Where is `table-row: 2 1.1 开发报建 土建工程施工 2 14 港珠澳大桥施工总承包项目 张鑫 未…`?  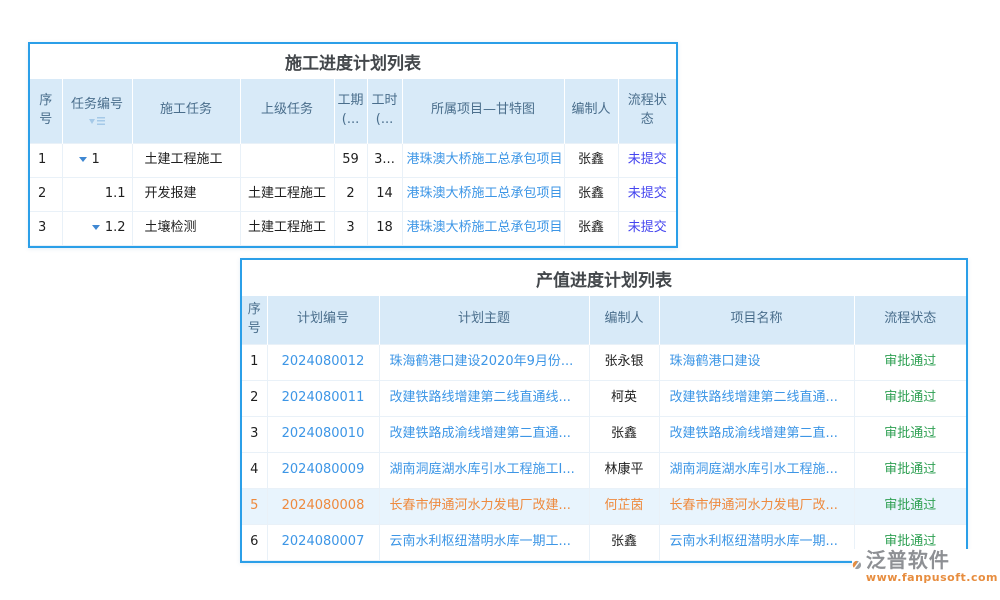
table-row: 2 1.1 开发报建 土建工程施工 2 14 港珠澳大桥施工总承包项目 张鑫 未… is located at coordinates (353, 194).